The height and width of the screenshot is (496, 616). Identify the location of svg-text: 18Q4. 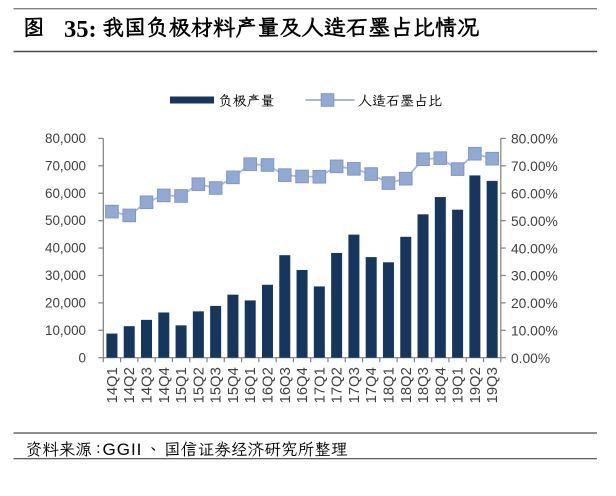
(441, 385).